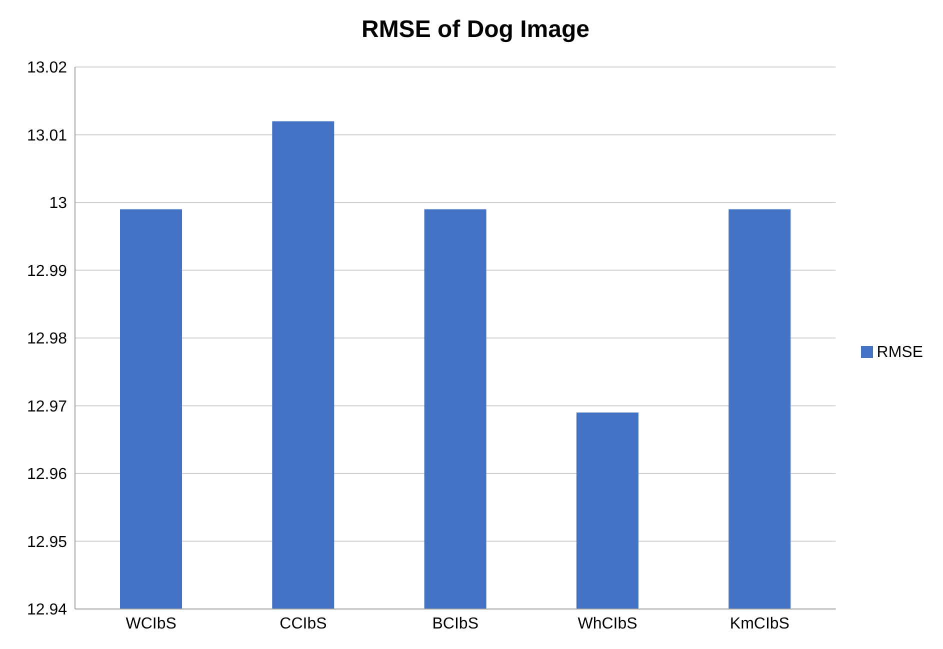 The height and width of the screenshot is (649, 943). Describe the element at coordinates (303, 623) in the screenshot. I see `x-tick-label: CCIbS` at that location.